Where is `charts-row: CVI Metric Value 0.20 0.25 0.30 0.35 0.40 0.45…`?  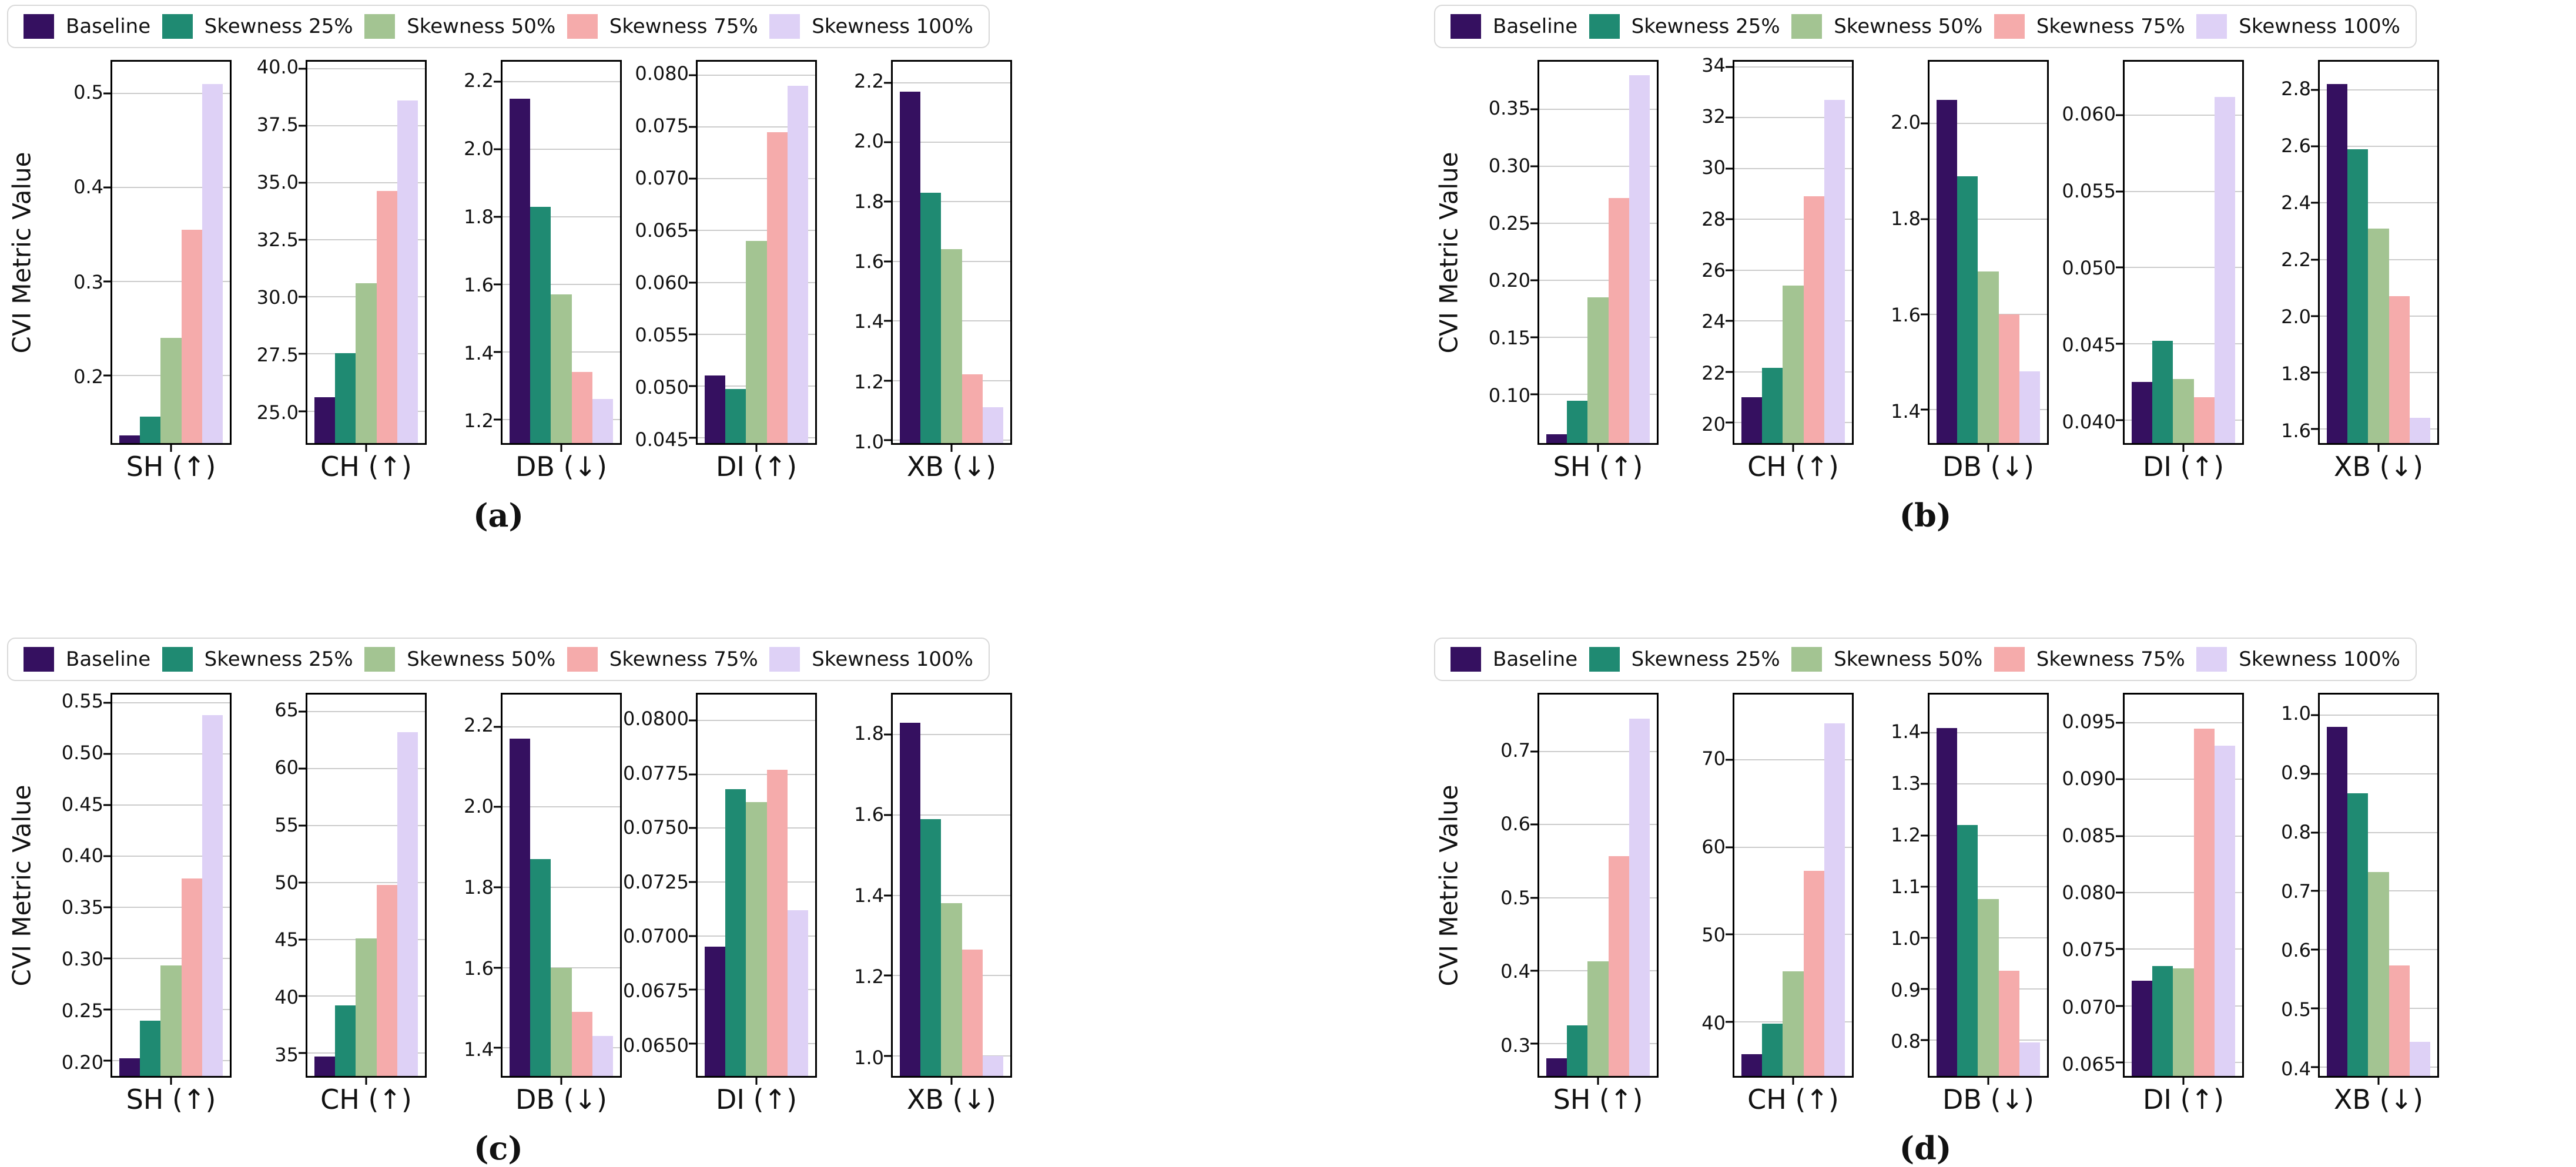
charts-row: CVI Metric Value 0.20 0.25 0.30 0.35 0.40 0.45… is located at coordinates (509, 903).